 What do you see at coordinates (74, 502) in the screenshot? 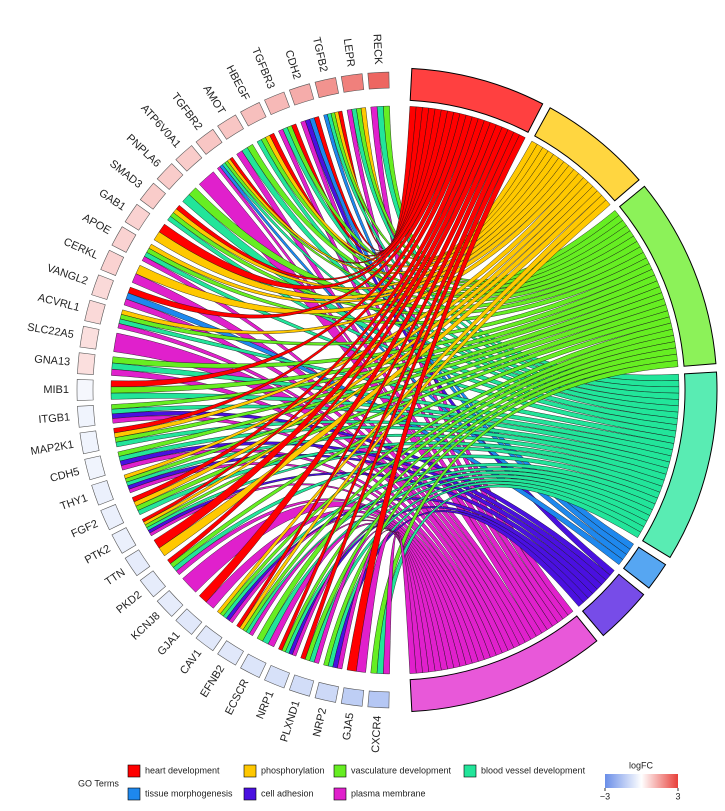
I see `gene-label: THY1` at bounding box center [74, 502].